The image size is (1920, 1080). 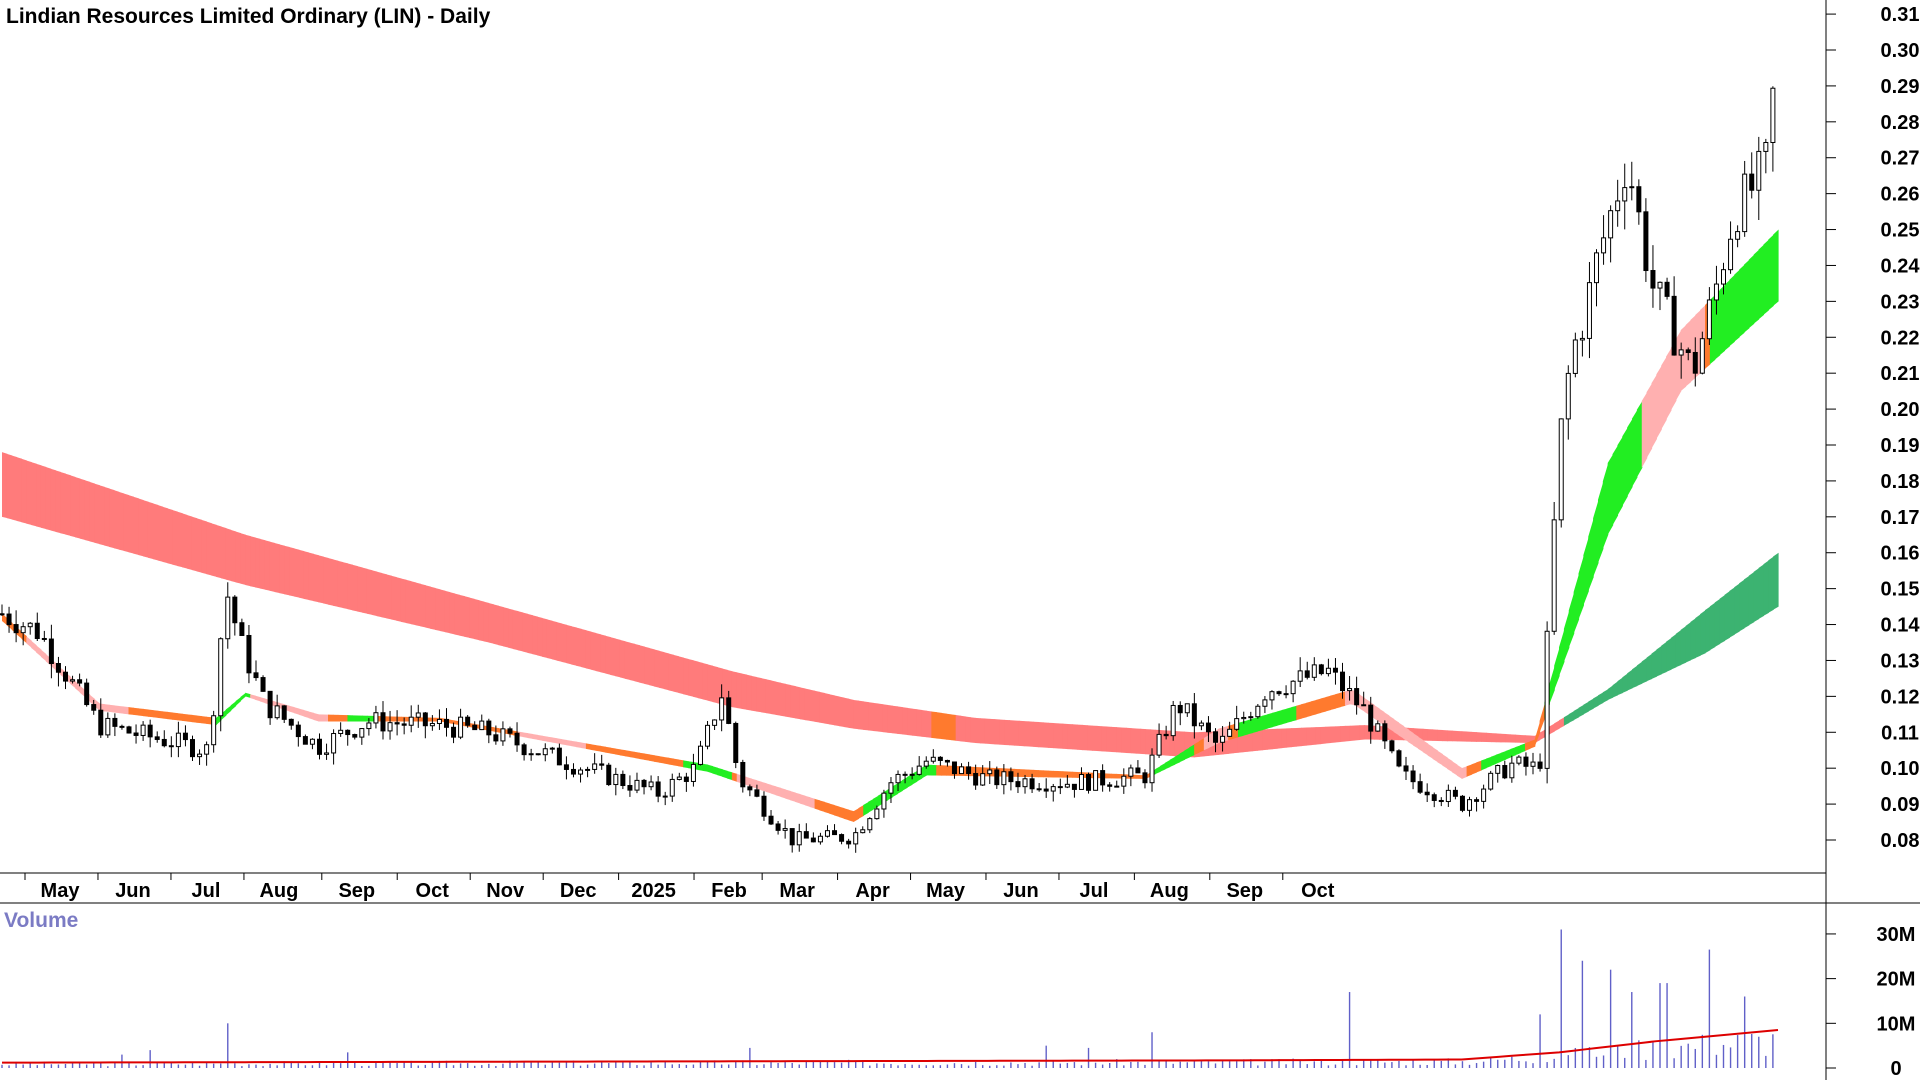 I want to click on x-tick-label: Feb, so click(x=729, y=891).